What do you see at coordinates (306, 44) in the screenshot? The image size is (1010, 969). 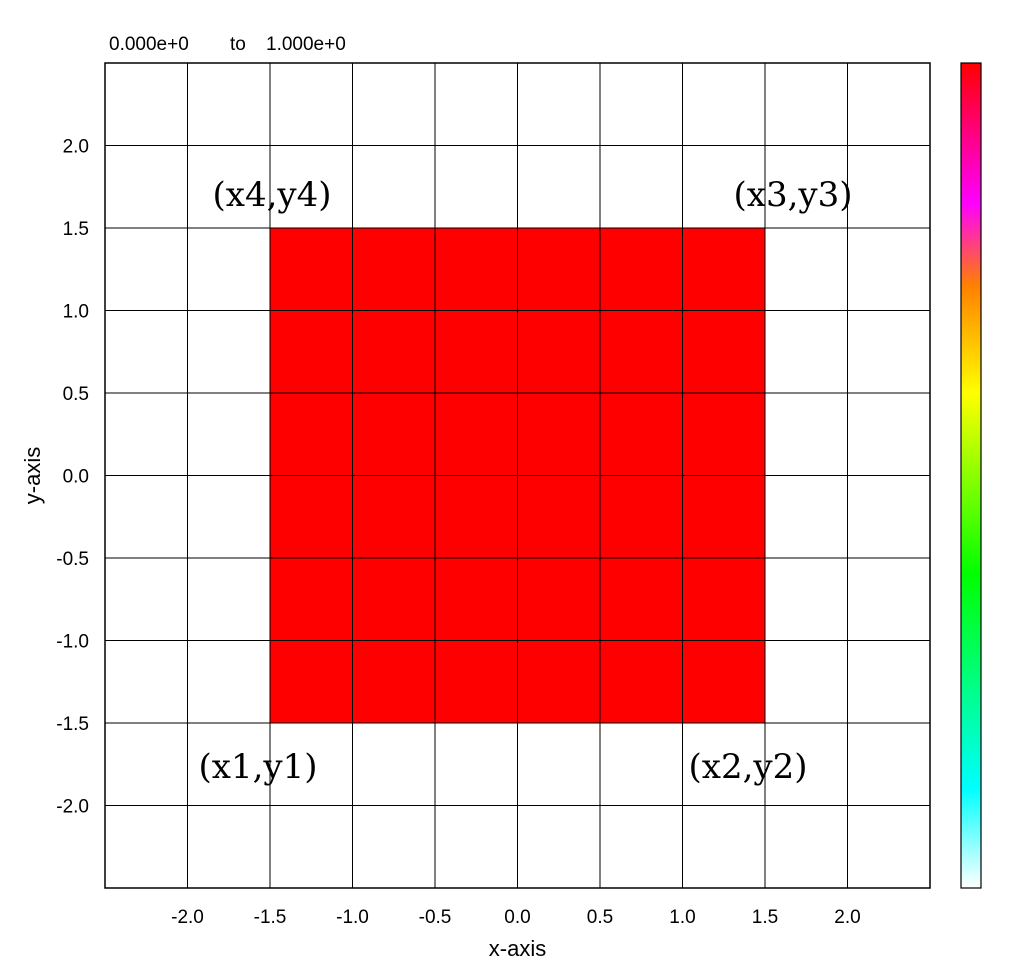 I see `range-max-label: 1.000e+0` at bounding box center [306, 44].